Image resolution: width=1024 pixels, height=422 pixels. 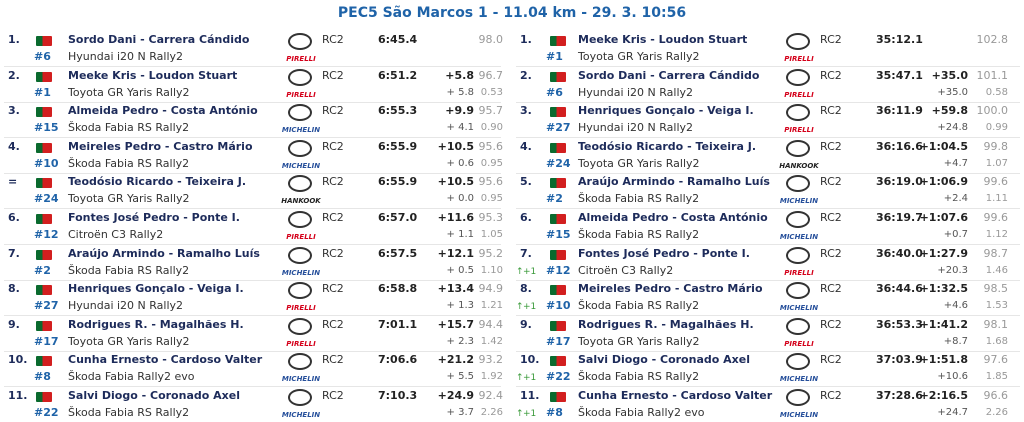 I want to click on gap-per-km: 0.90, so click(x=491, y=128).